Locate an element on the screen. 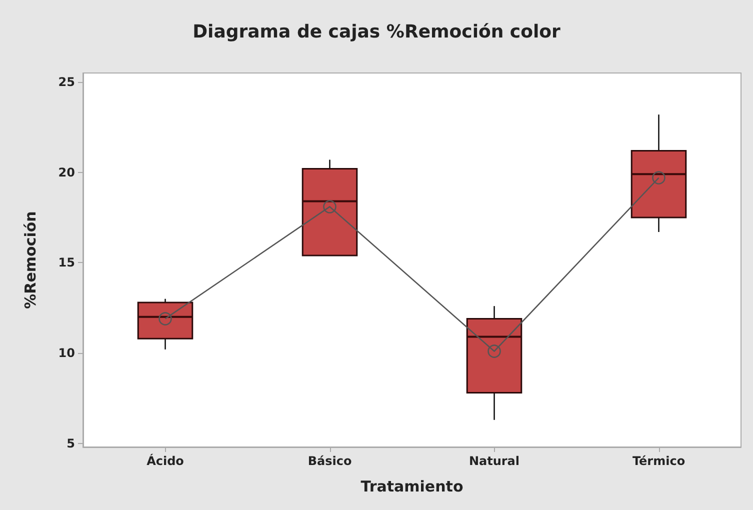 The image size is (753, 510). x-tick-label: Natural is located at coordinates (494, 461).